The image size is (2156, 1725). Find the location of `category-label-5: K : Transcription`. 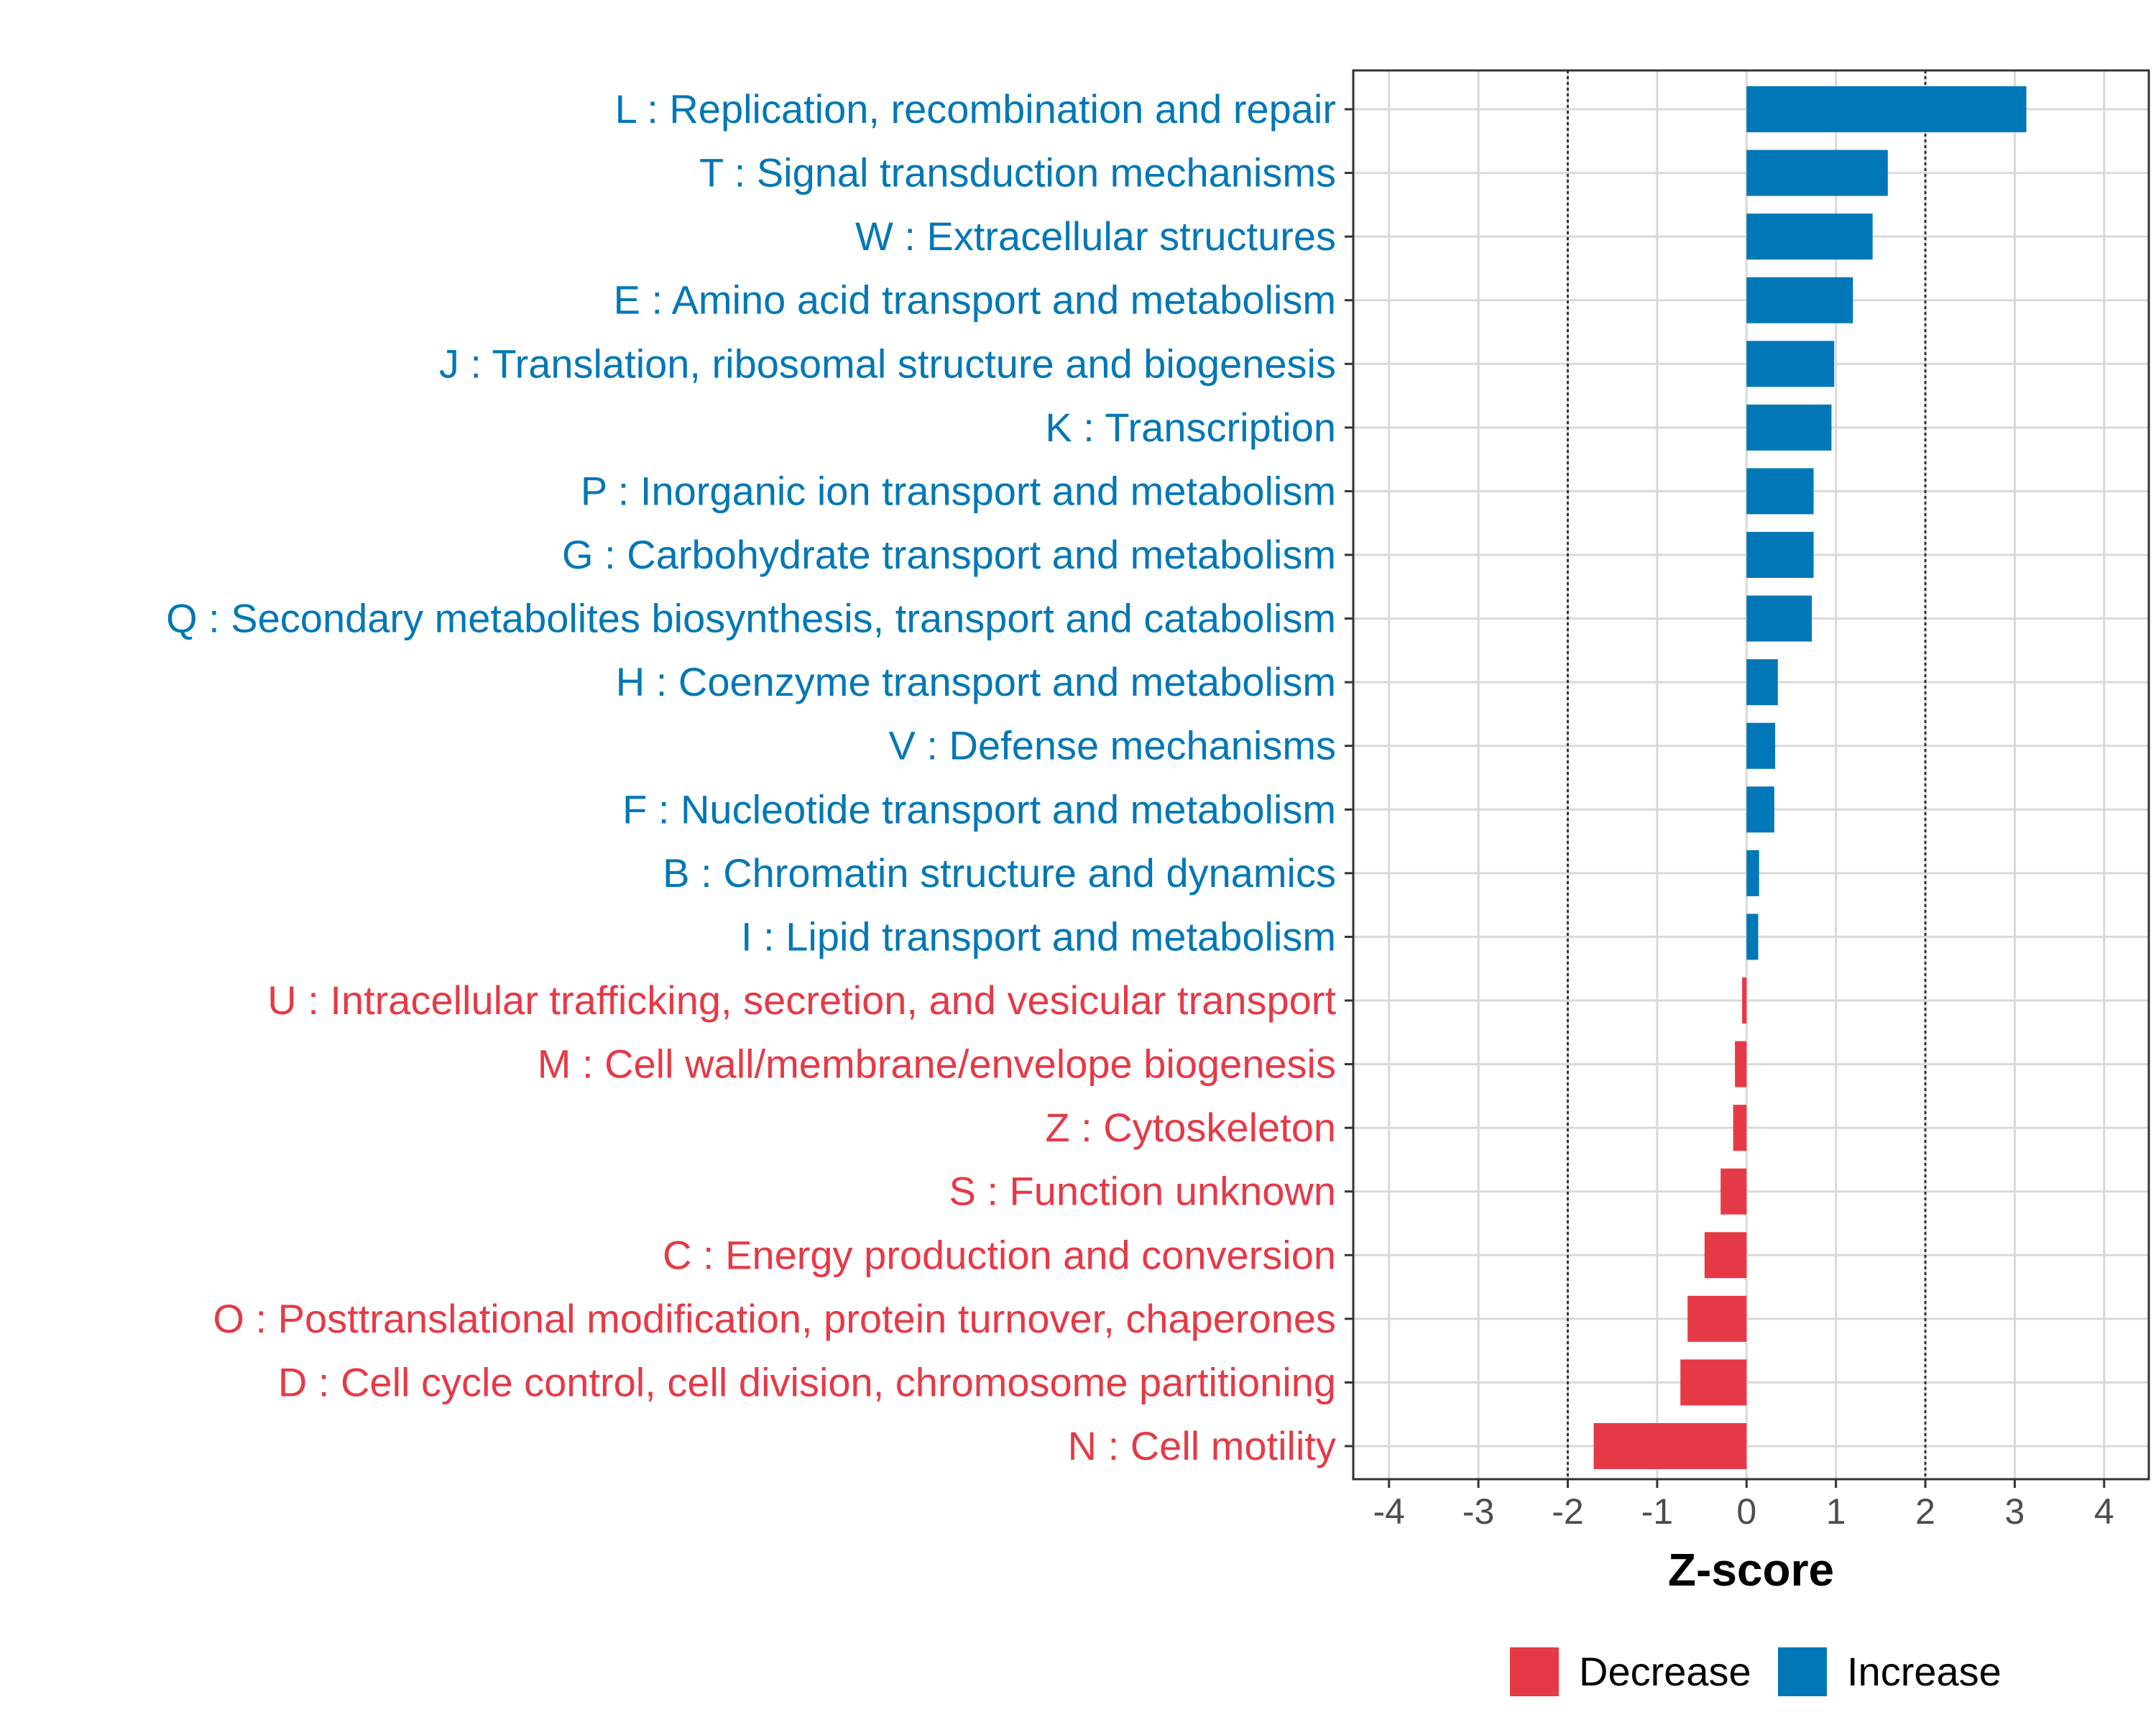

category-label-5: K : Transcription is located at coordinates (1190, 427).